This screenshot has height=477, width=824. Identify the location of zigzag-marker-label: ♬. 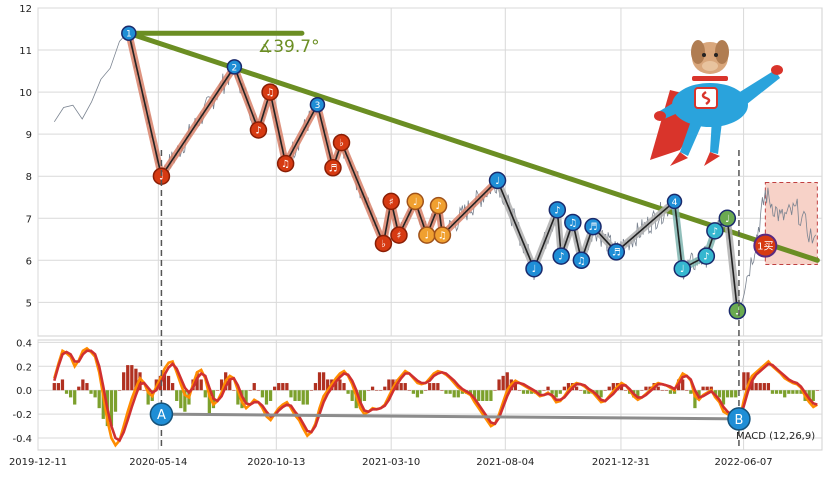
(593, 227).